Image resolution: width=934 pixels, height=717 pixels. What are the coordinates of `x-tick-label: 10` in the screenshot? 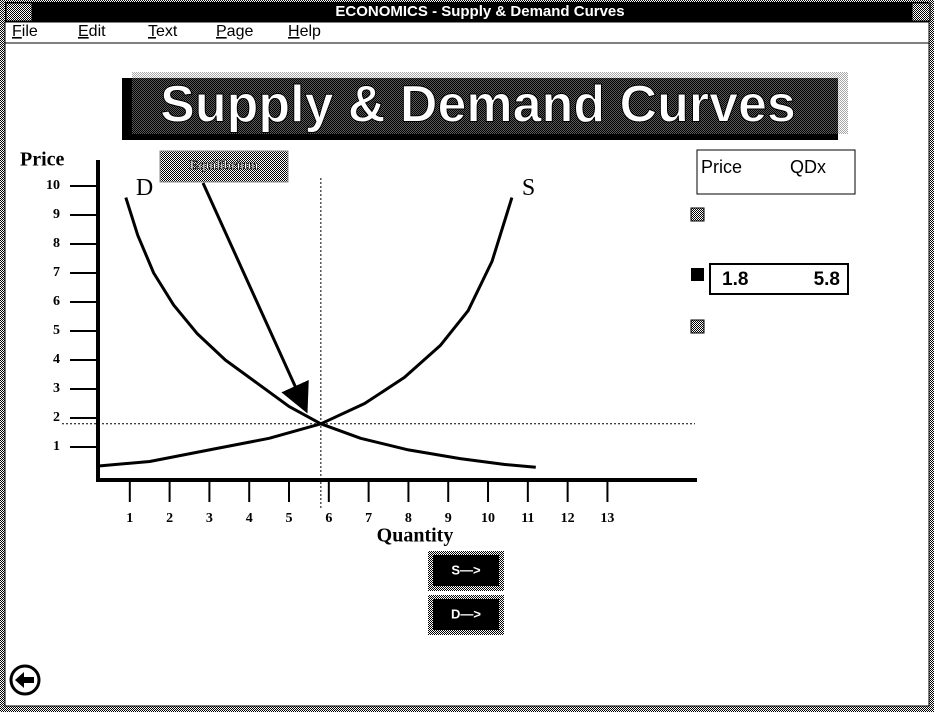 It's located at (488, 518).